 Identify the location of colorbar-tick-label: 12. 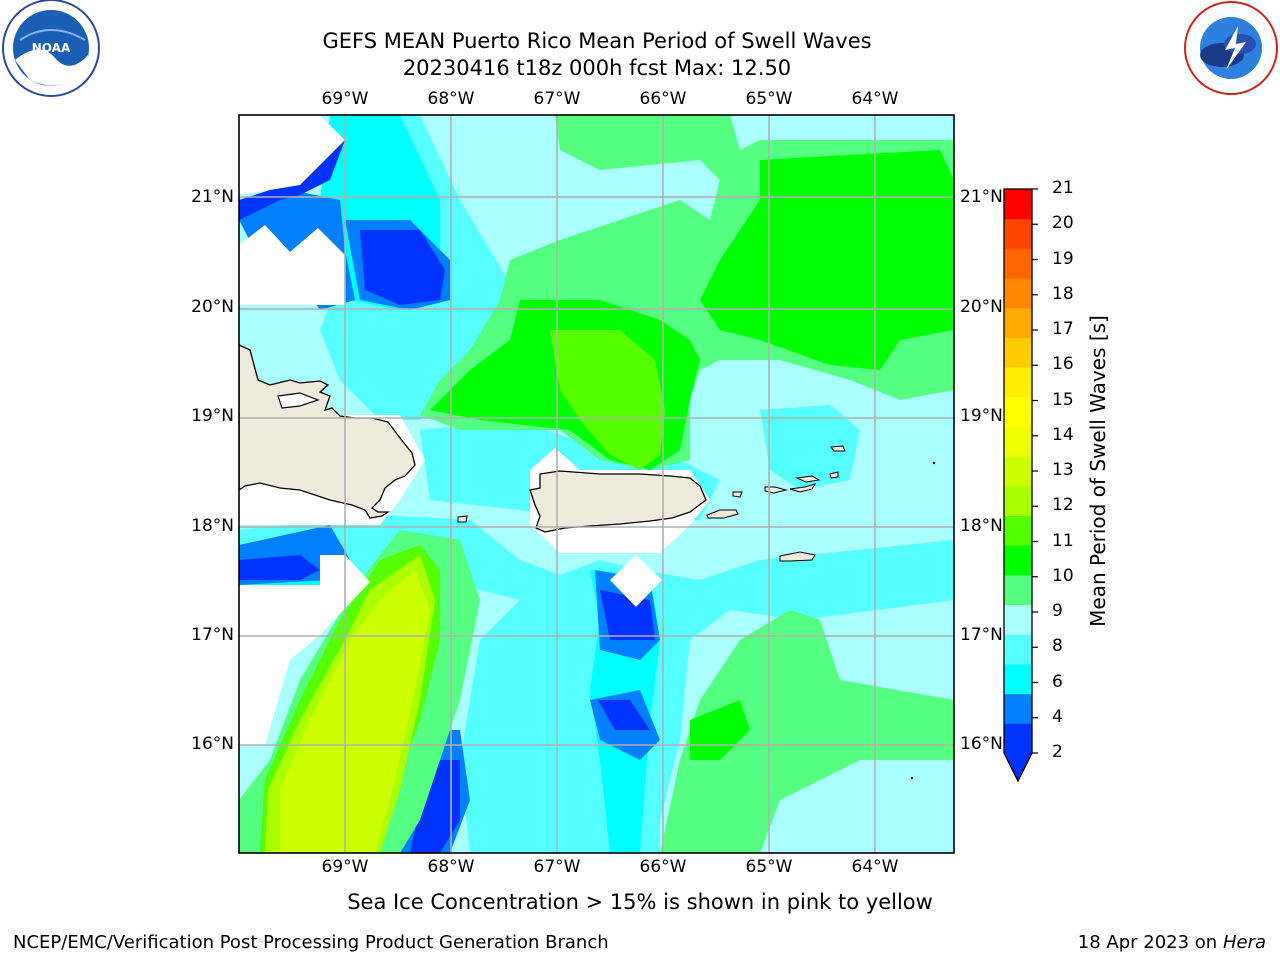
(1063, 505).